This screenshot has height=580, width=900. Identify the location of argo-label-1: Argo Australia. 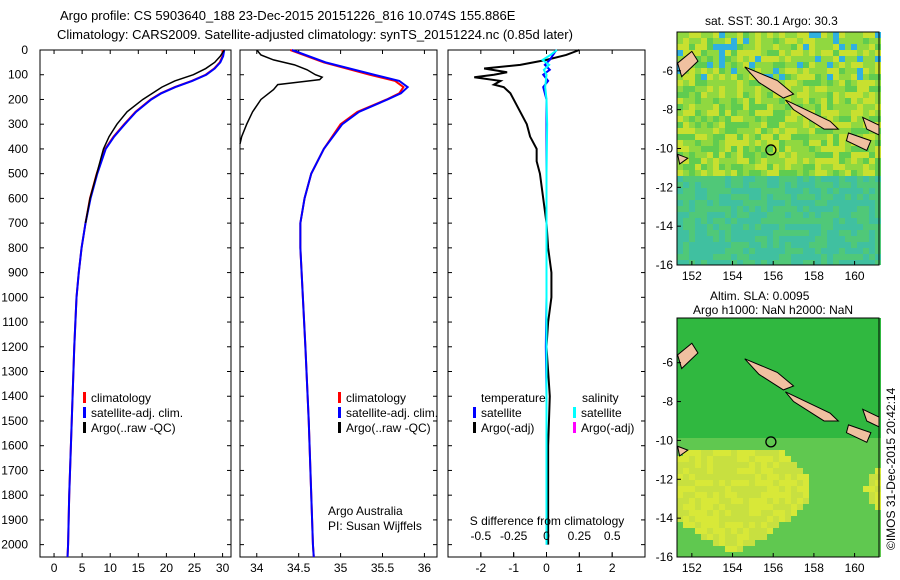
(365, 511).